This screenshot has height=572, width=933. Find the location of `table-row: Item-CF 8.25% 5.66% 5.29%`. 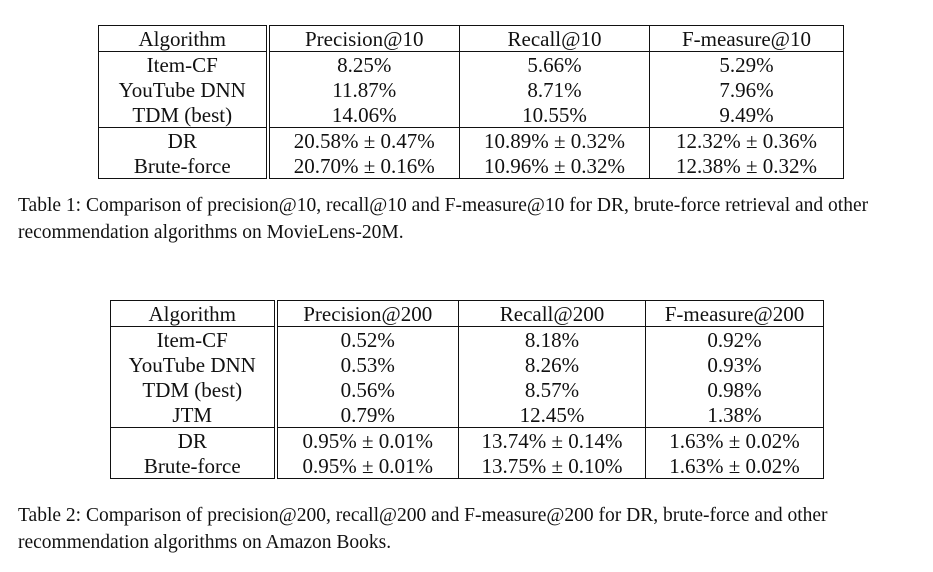

table-row: Item-CF 8.25% 5.66% 5.29% is located at coordinates (471, 64).